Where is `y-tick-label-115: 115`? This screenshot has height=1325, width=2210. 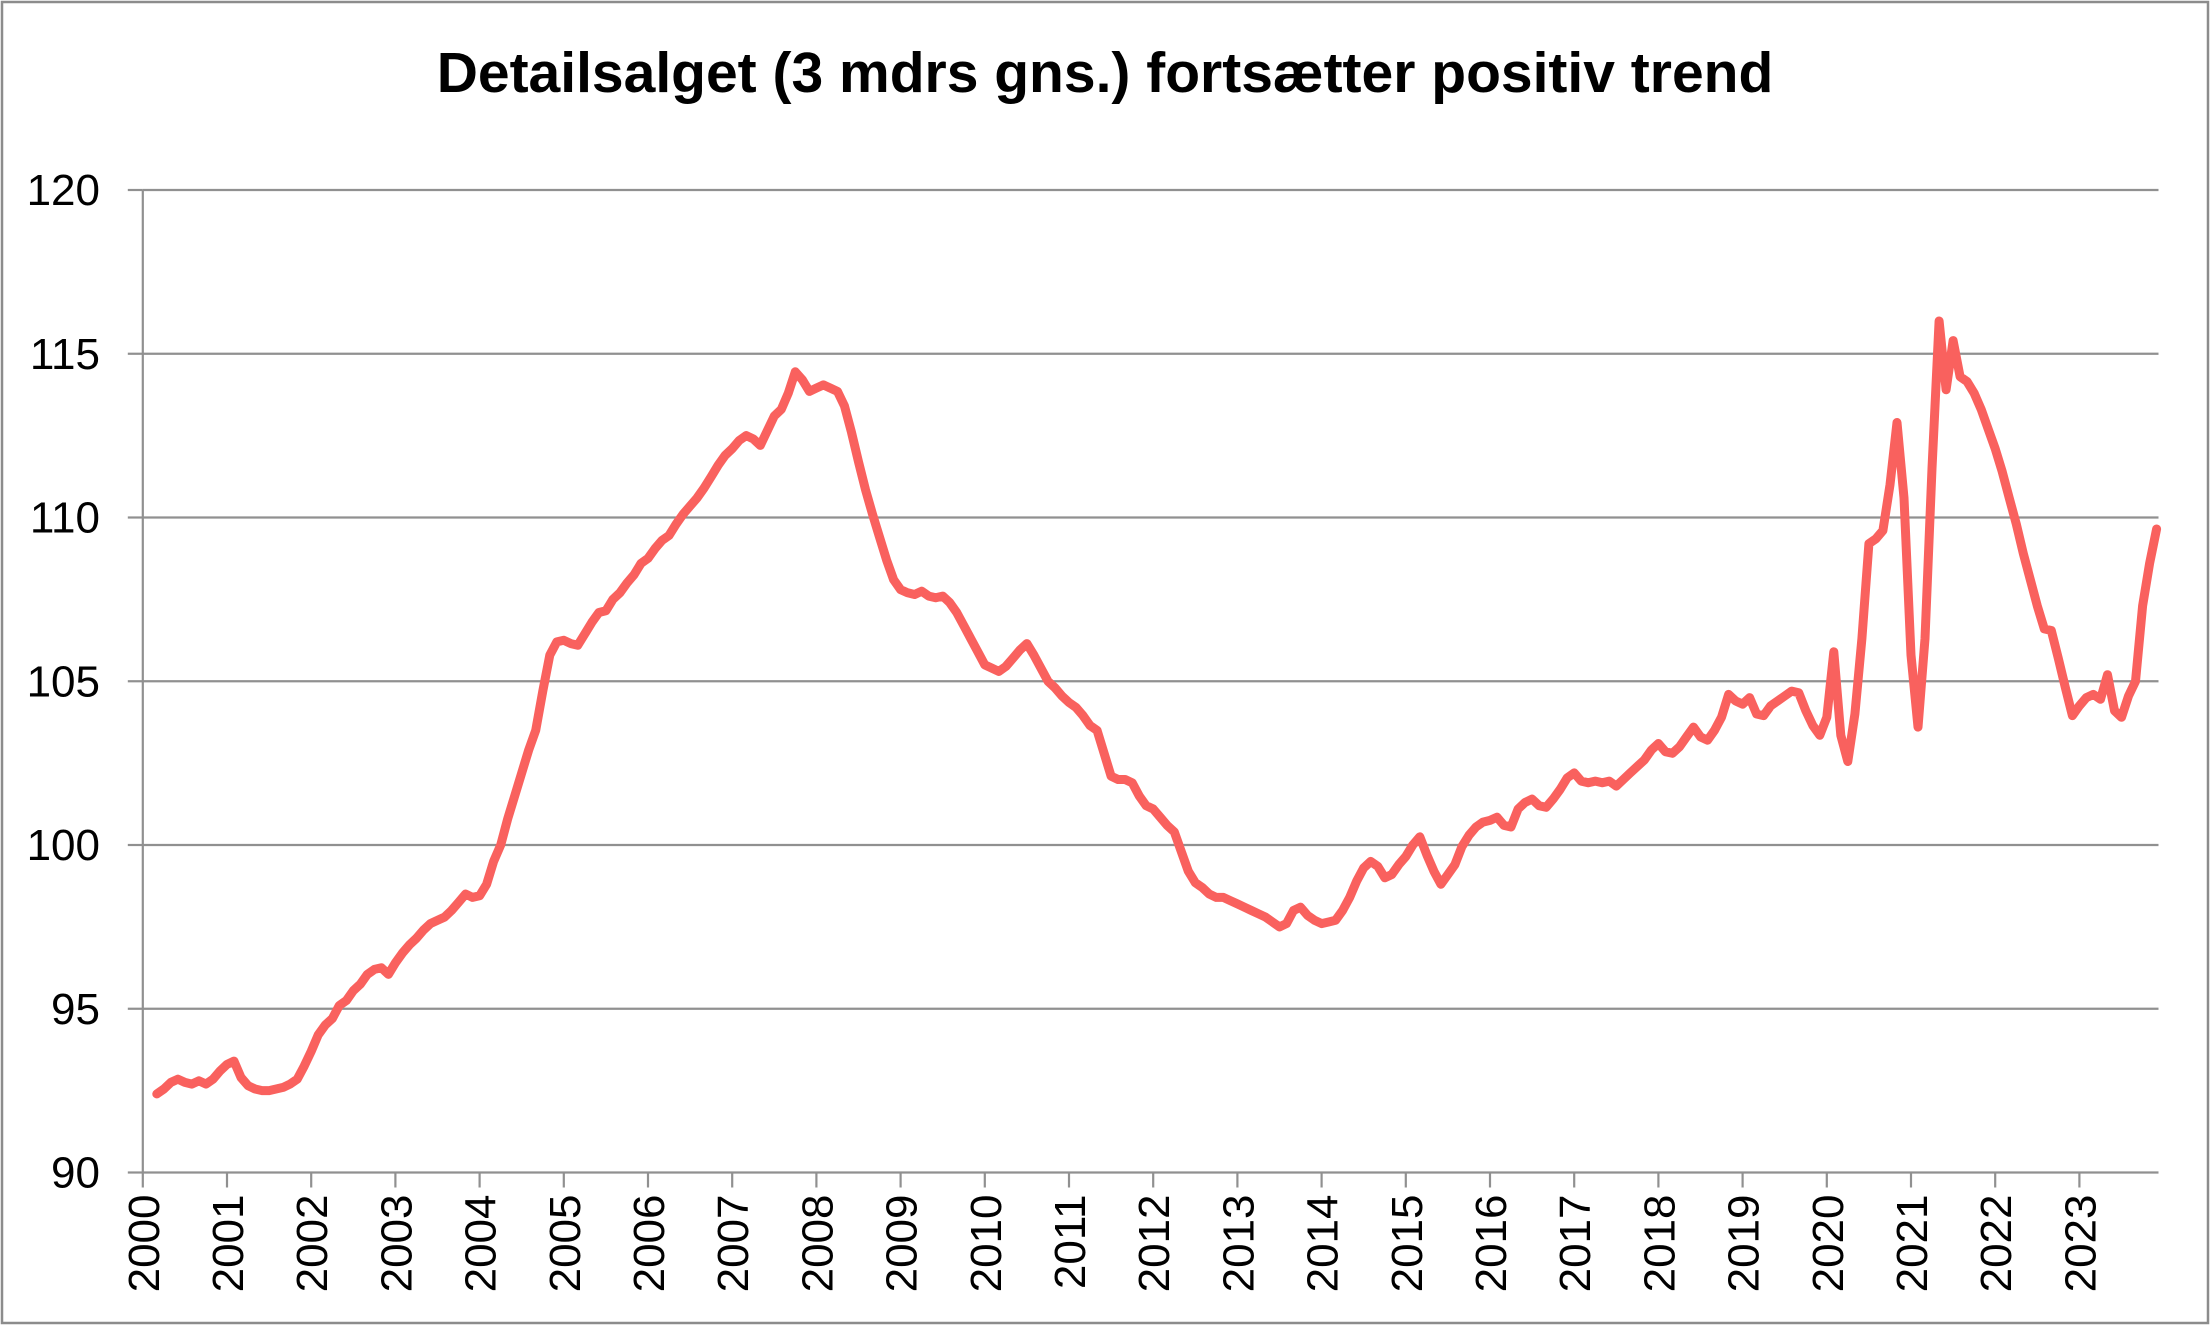
y-tick-label-115: 115 is located at coordinates (65, 354).